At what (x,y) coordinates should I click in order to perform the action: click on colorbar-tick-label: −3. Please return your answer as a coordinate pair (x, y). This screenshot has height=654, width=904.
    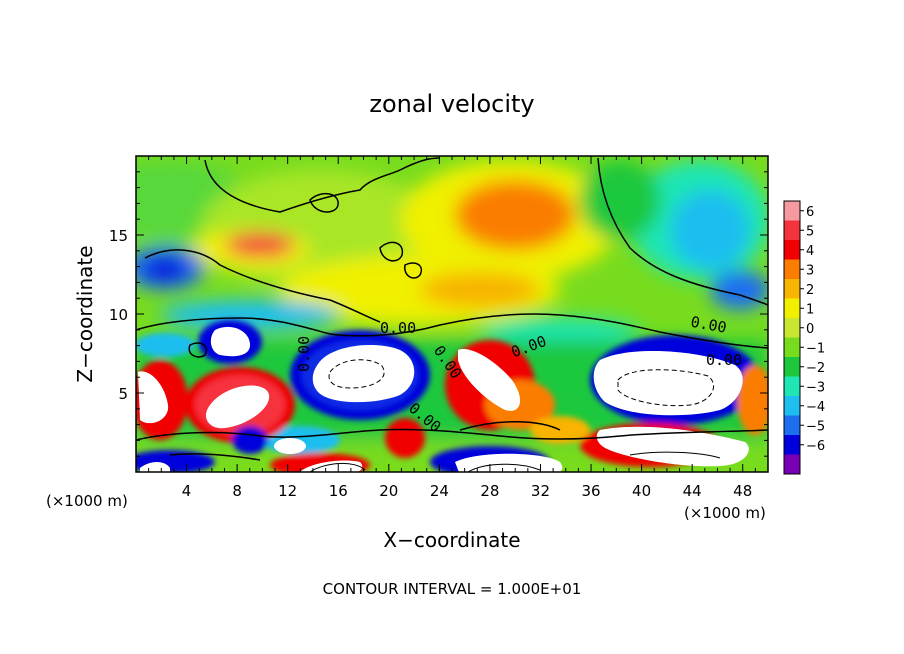
    Looking at the image, I should click on (815, 387).